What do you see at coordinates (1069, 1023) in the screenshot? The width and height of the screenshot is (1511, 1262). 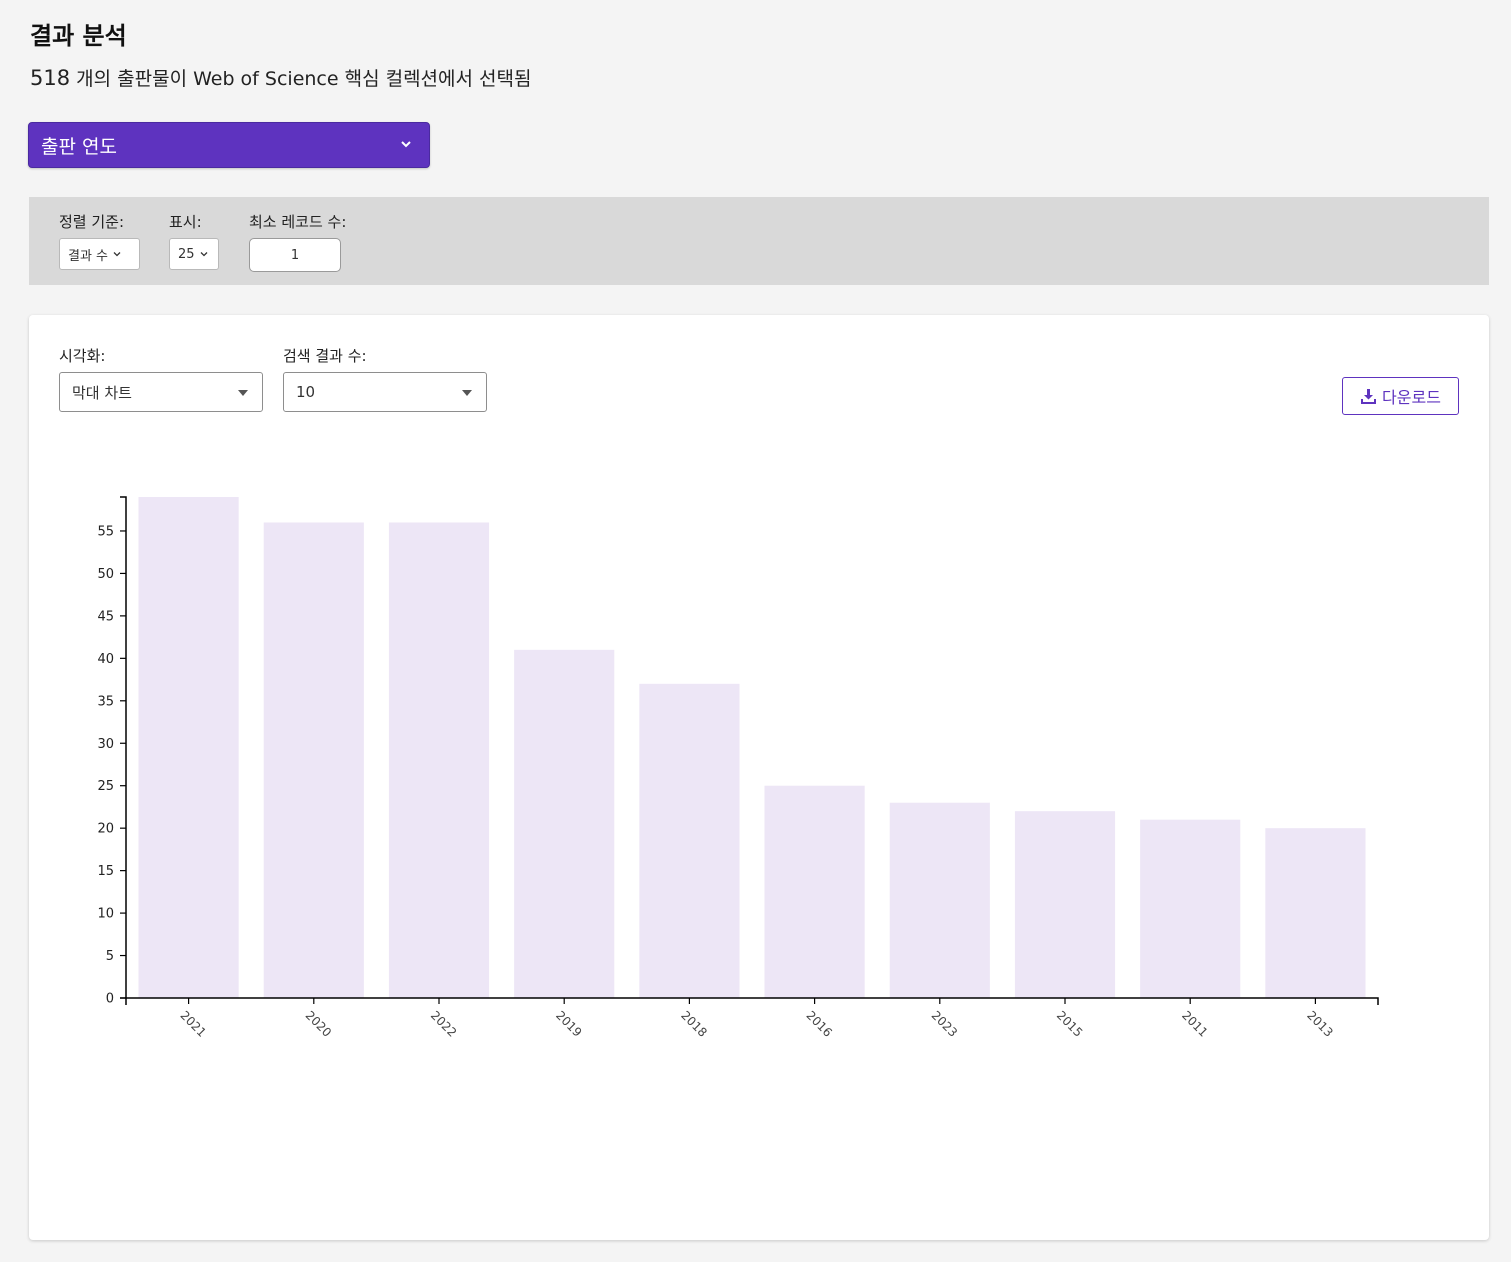 I see `x-tick-label-2015: 2015` at bounding box center [1069, 1023].